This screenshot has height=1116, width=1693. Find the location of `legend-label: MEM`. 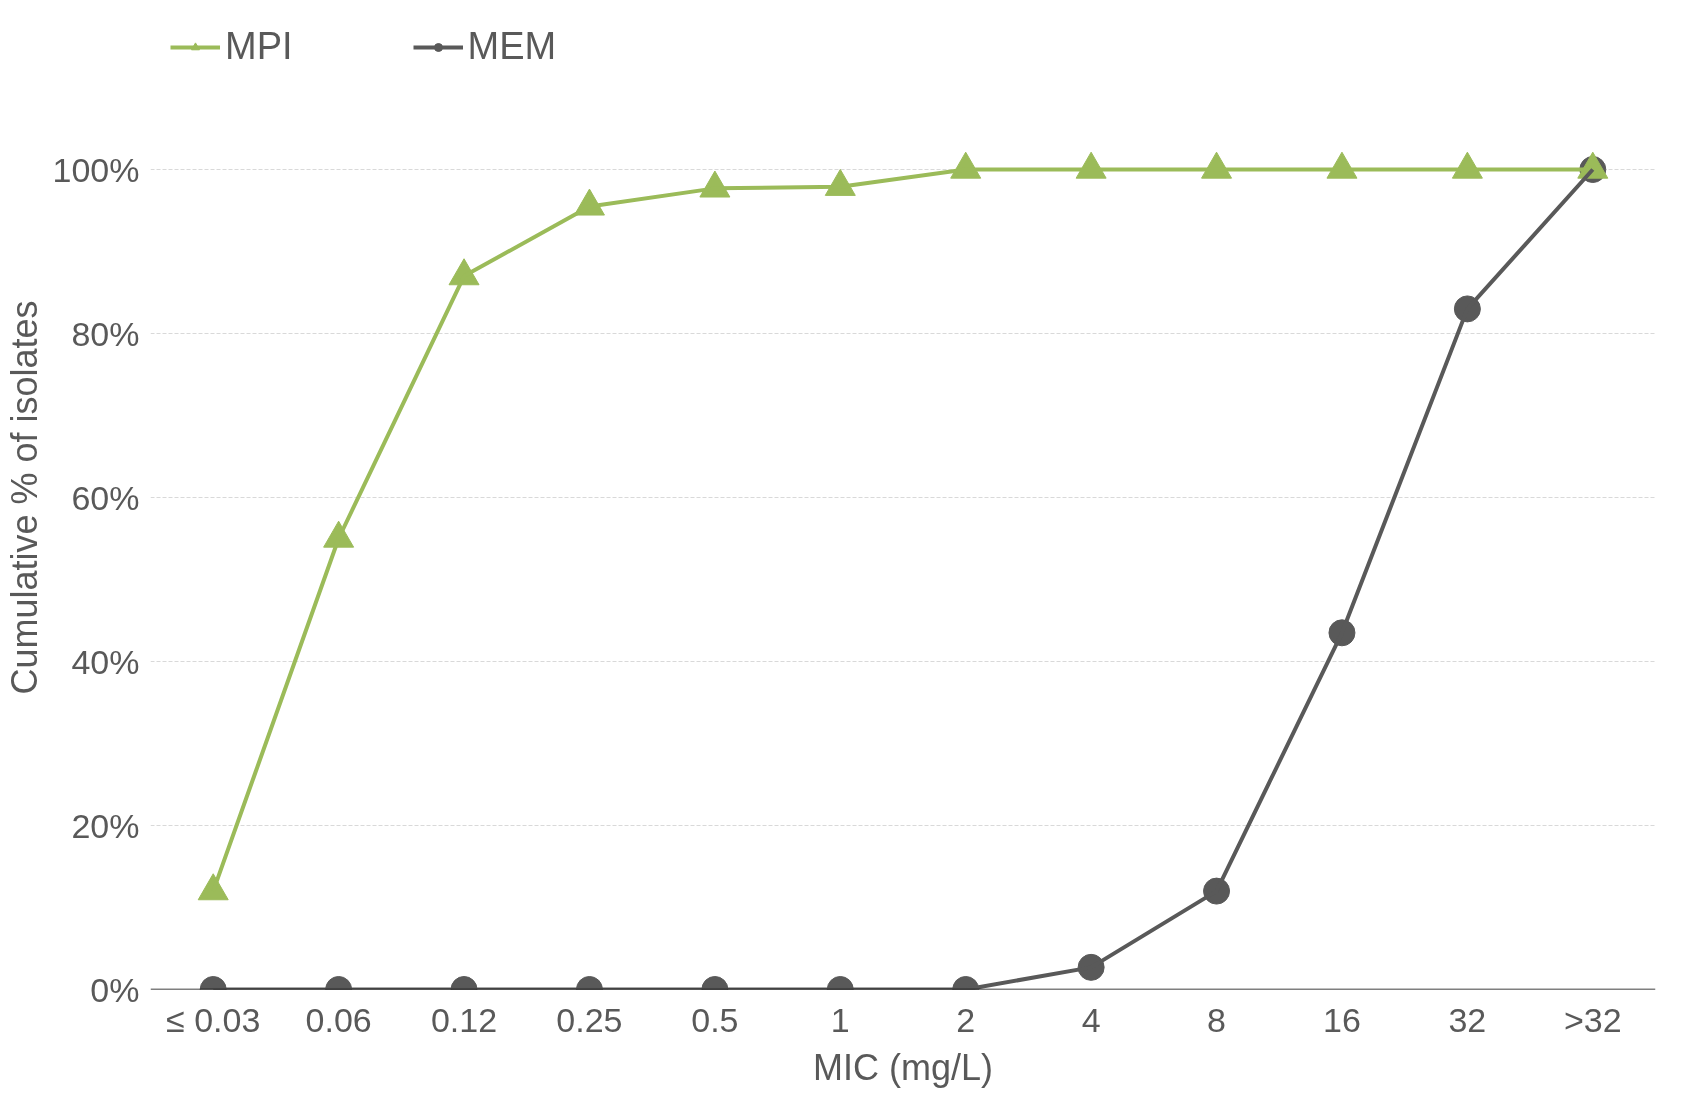

legend-label: MEM is located at coordinates (512, 46).